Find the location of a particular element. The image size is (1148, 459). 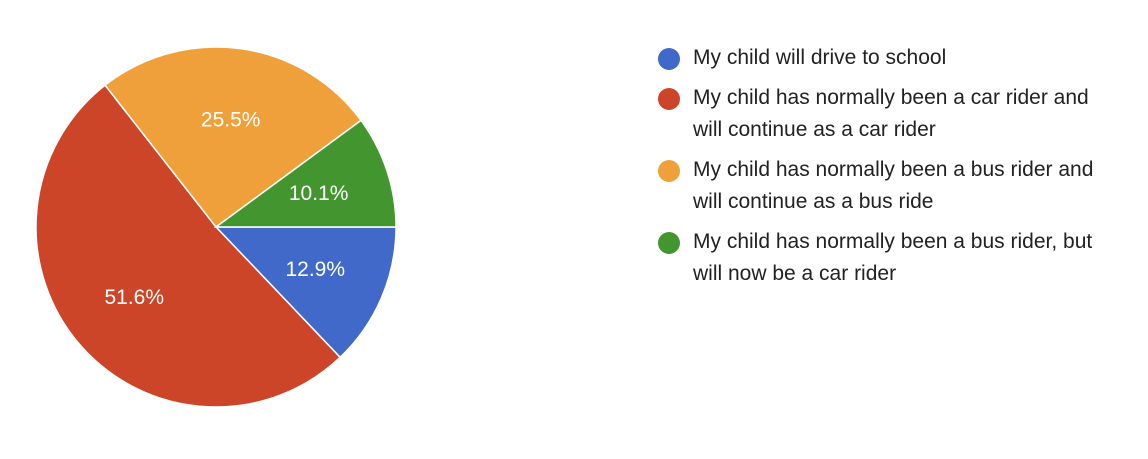

legend-label: My child will drive to school is located at coordinates (820, 57).